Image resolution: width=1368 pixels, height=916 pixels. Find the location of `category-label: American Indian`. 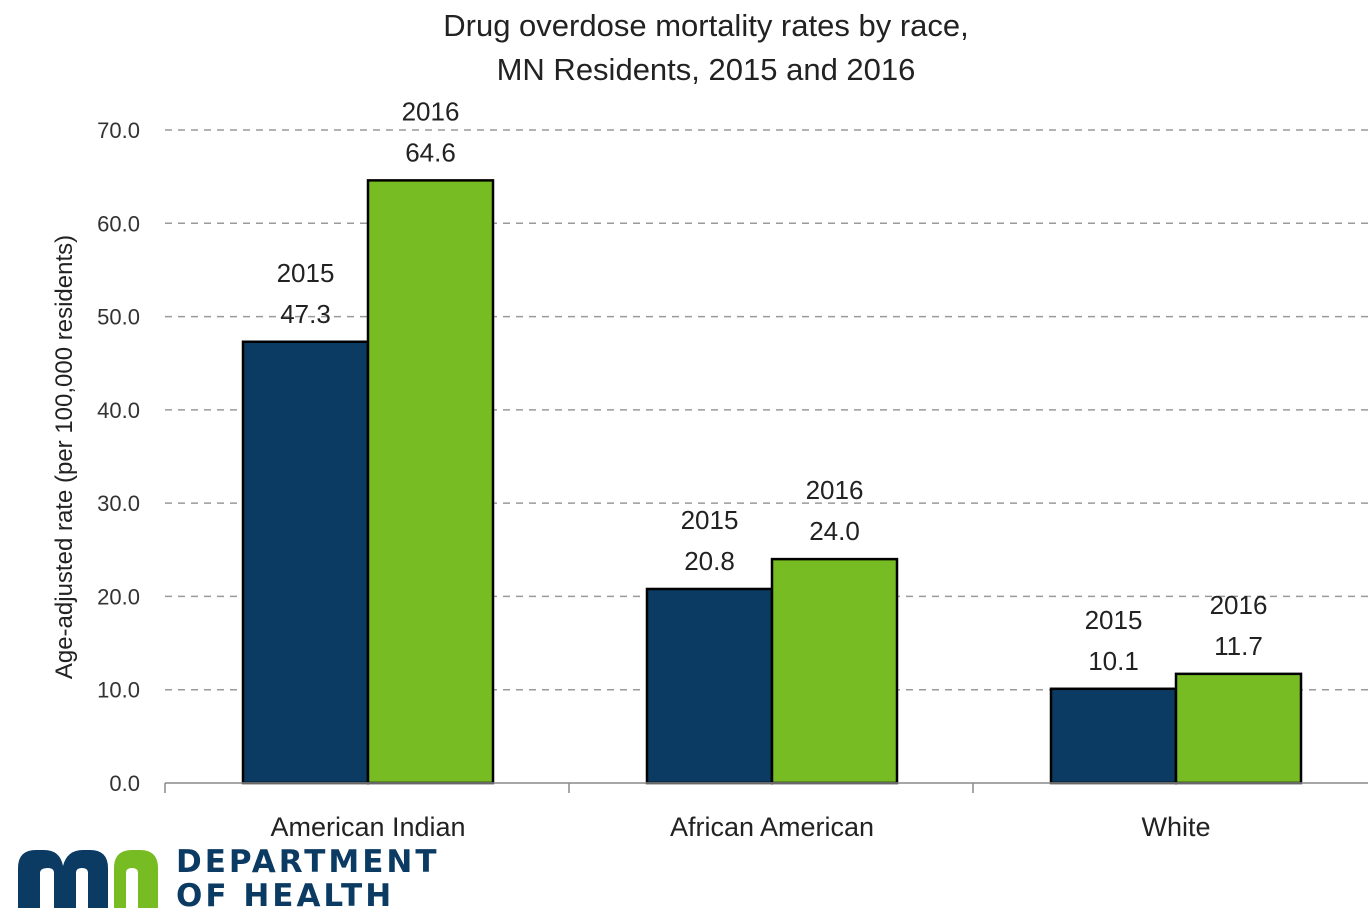

category-label: American Indian is located at coordinates (367, 827).